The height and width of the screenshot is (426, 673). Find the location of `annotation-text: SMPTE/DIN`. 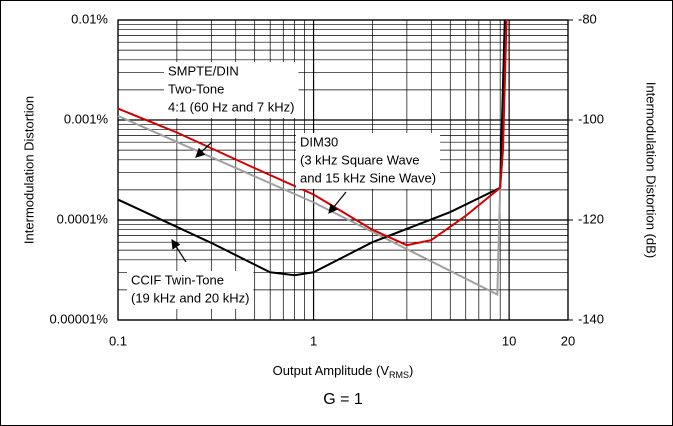

annotation-text: SMPTE/DIN is located at coordinates (203, 70).